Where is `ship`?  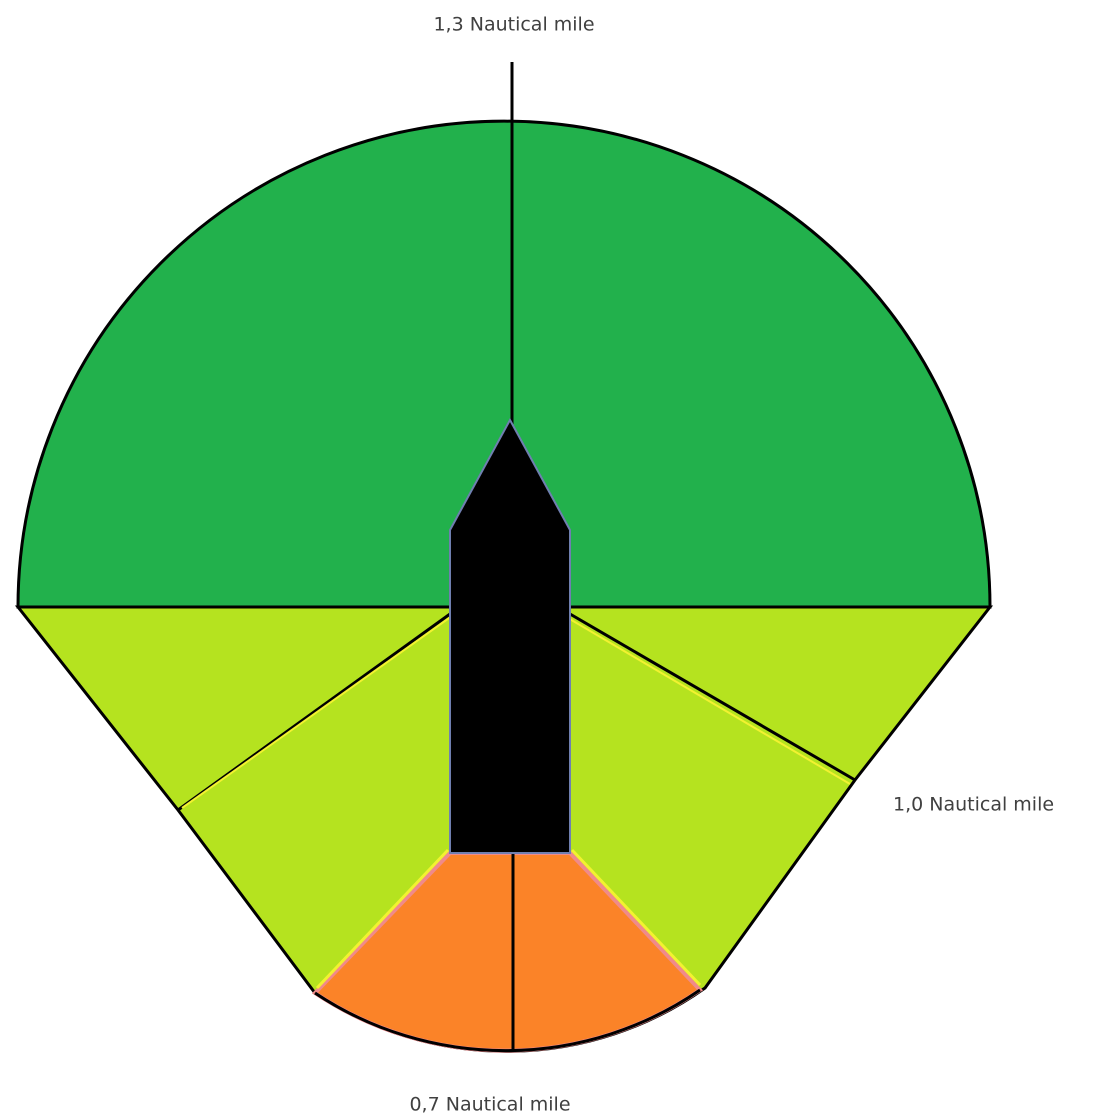 ship is located at coordinates (510, 635).